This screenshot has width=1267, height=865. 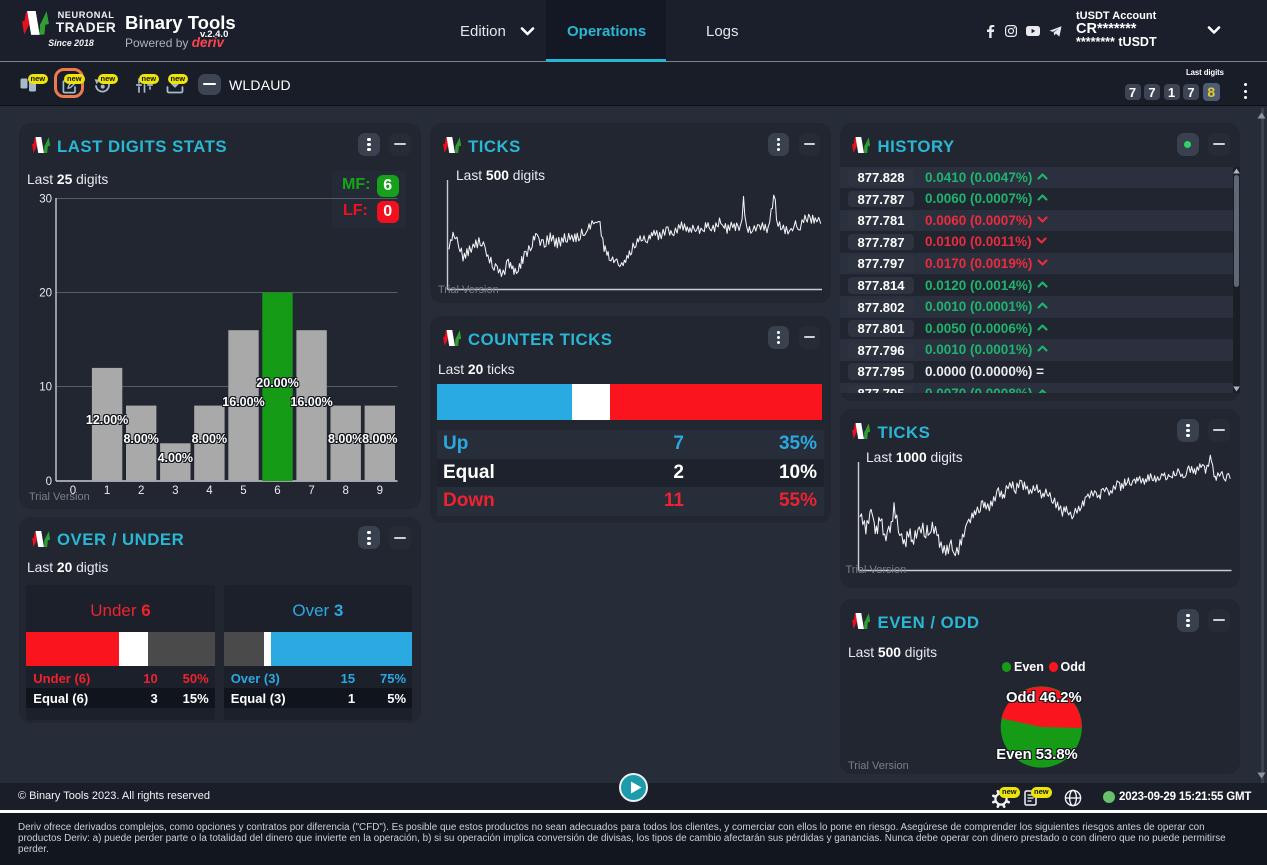 What do you see at coordinates (311, 491) in the screenshot?
I see `svg-text: 7` at bounding box center [311, 491].